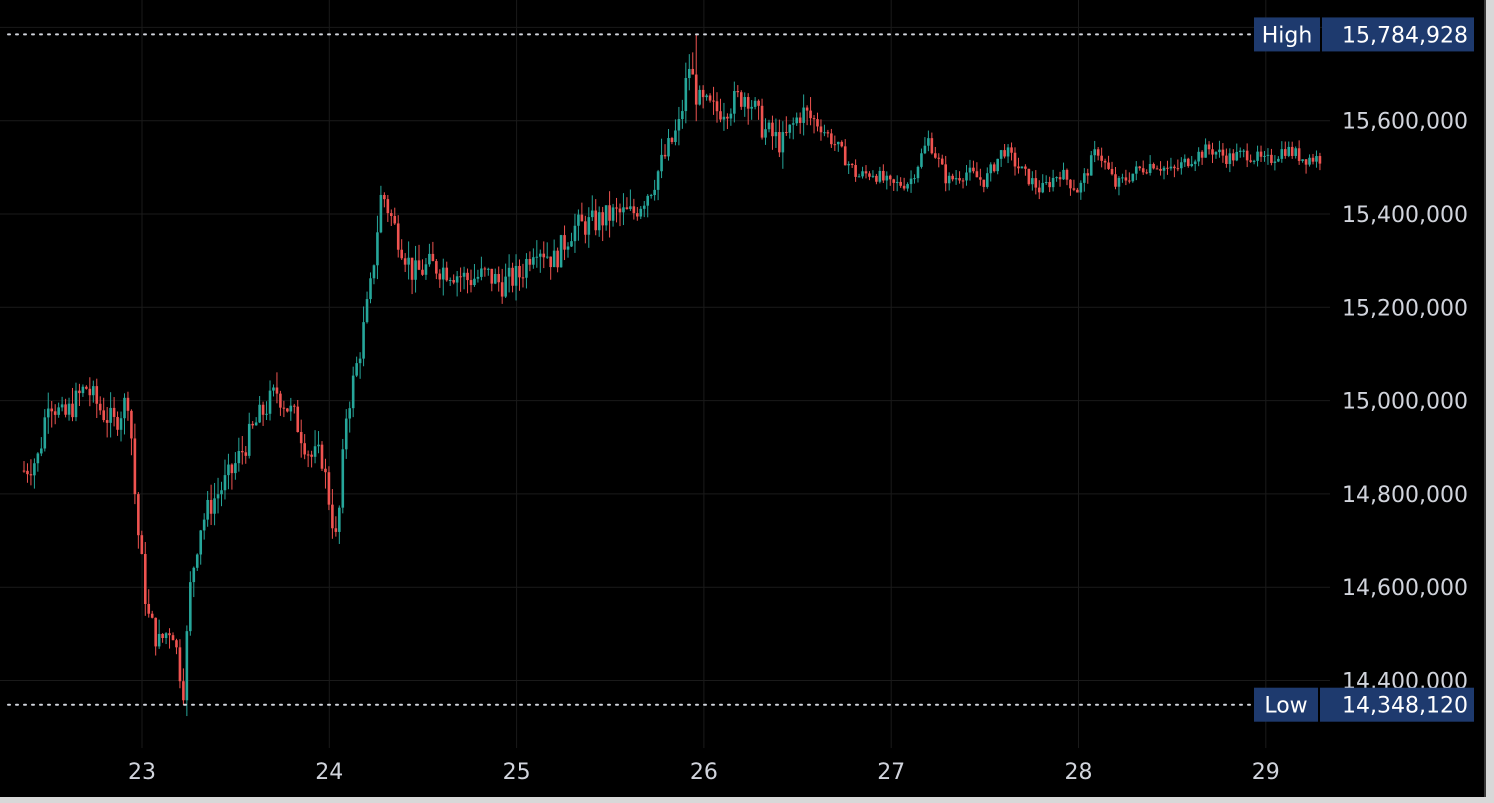 The image size is (1494, 803). Describe the element at coordinates (517, 772) in the screenshot. I see `x-tick-label: 25` at that location.